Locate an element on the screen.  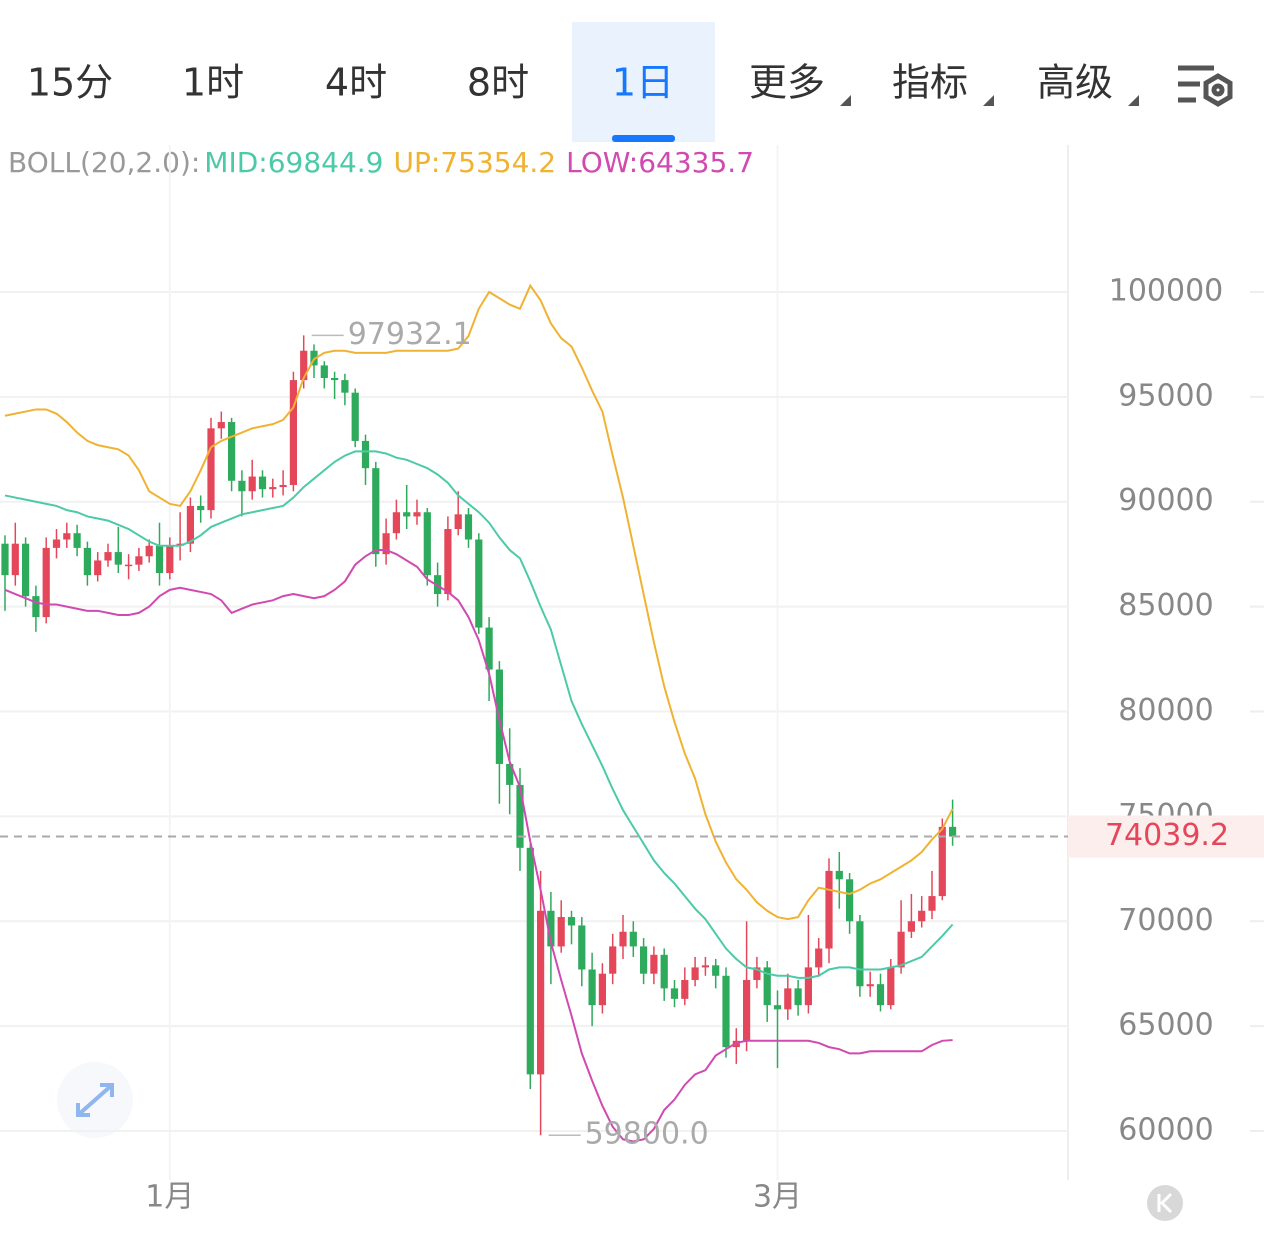
y-tick-label: 70000 is located at coordinates (1165, 920).